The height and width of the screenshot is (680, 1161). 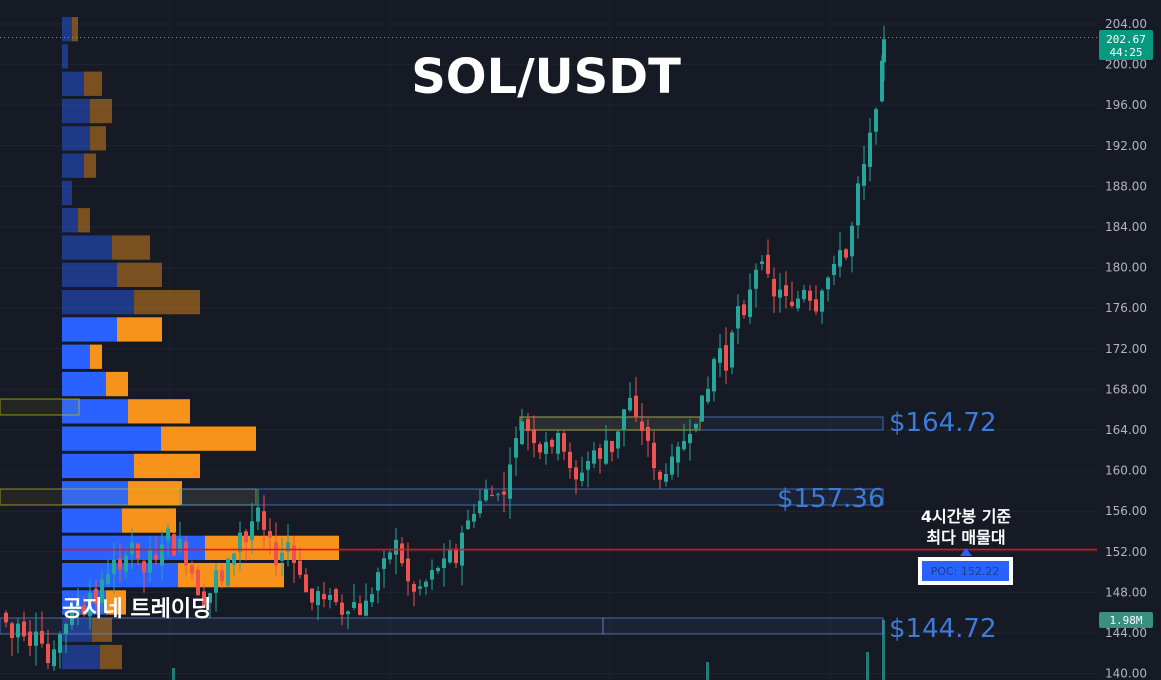 I want to click on y-tick-label: 168.00, so click(x=1126, y=389).